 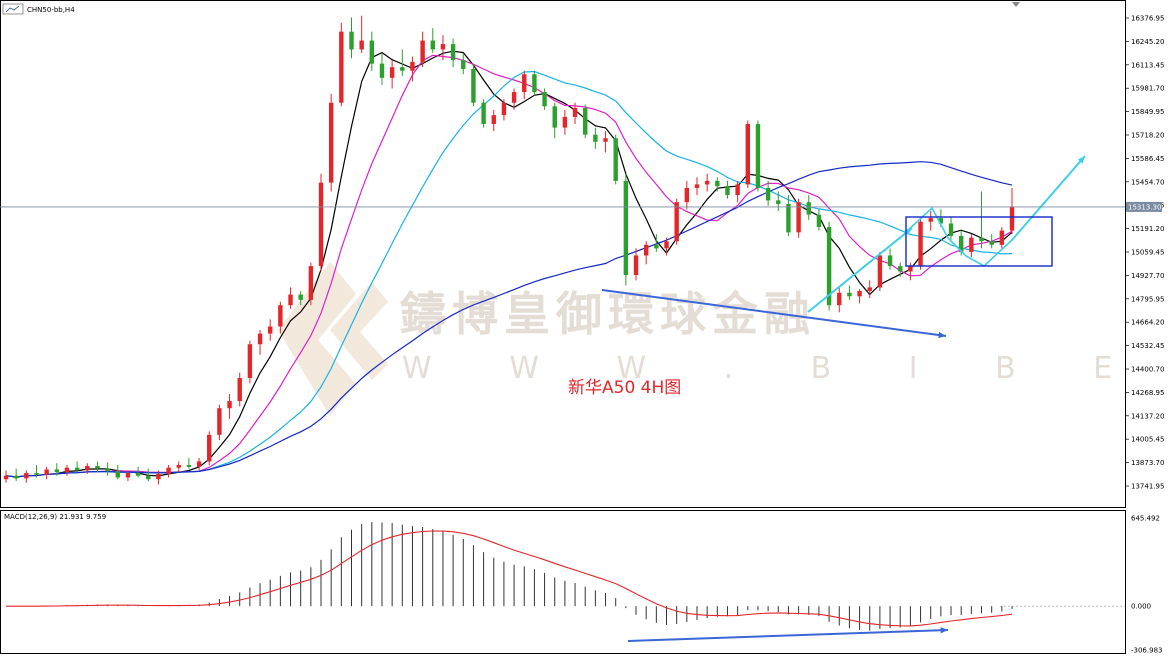 I want to click on price-tick-label: 15849.95, so click(x=1147, y=112).